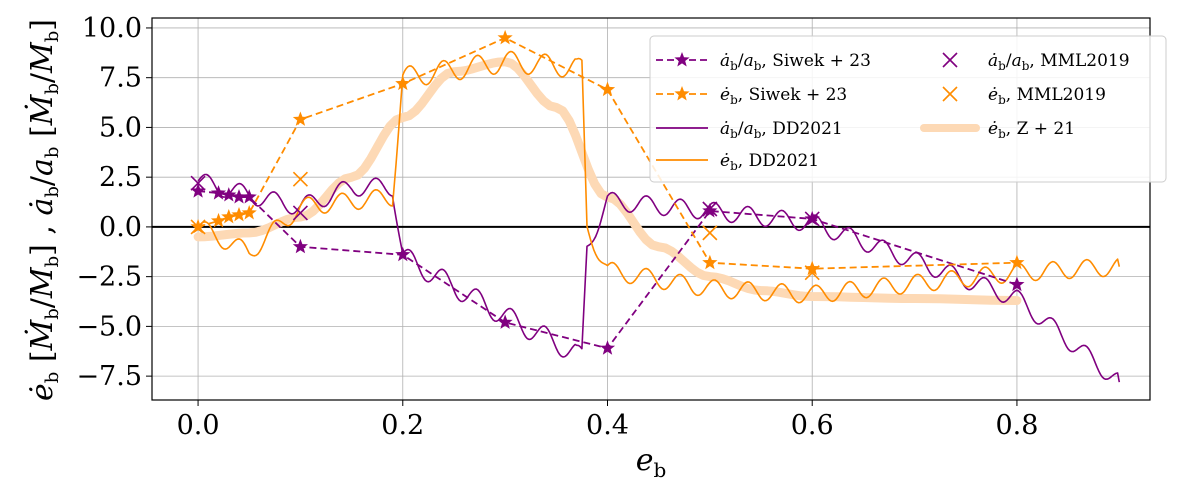  Describe the element at coordinates (607, 425) in the screenshot. I see `x-tick-label: 0.4` at that location.